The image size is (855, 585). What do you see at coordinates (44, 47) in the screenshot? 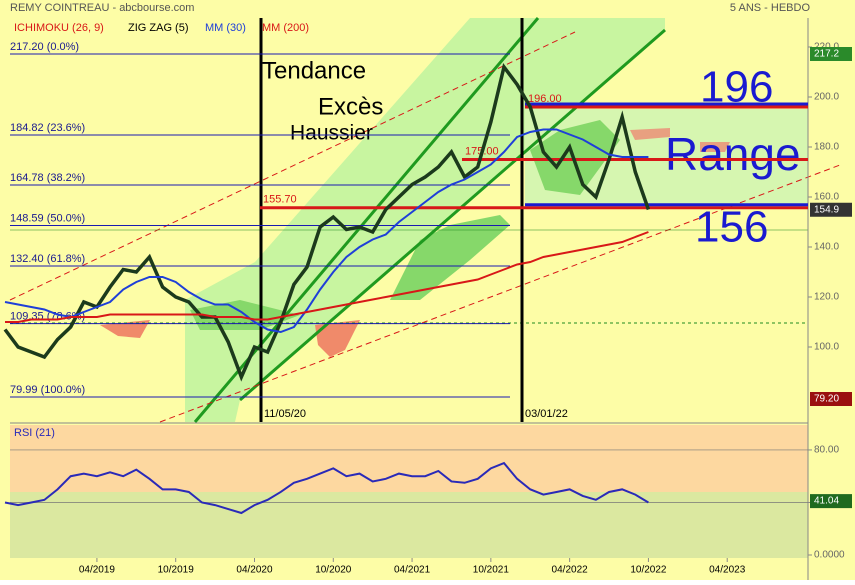
I see `fib-label: 217.20 (0.0%)` at bounding box center [44, 47].